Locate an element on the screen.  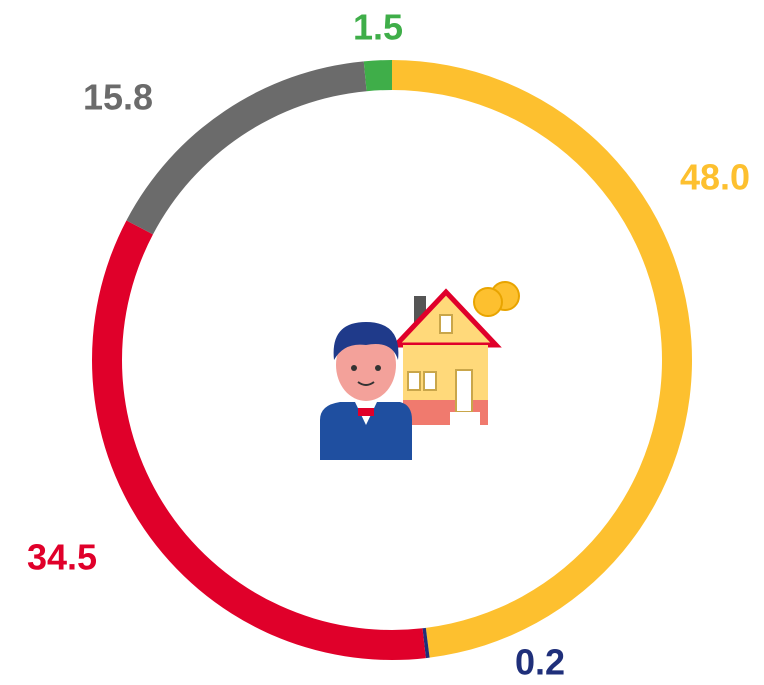
value-label: 15.8 is located at coordinates (118, 97).